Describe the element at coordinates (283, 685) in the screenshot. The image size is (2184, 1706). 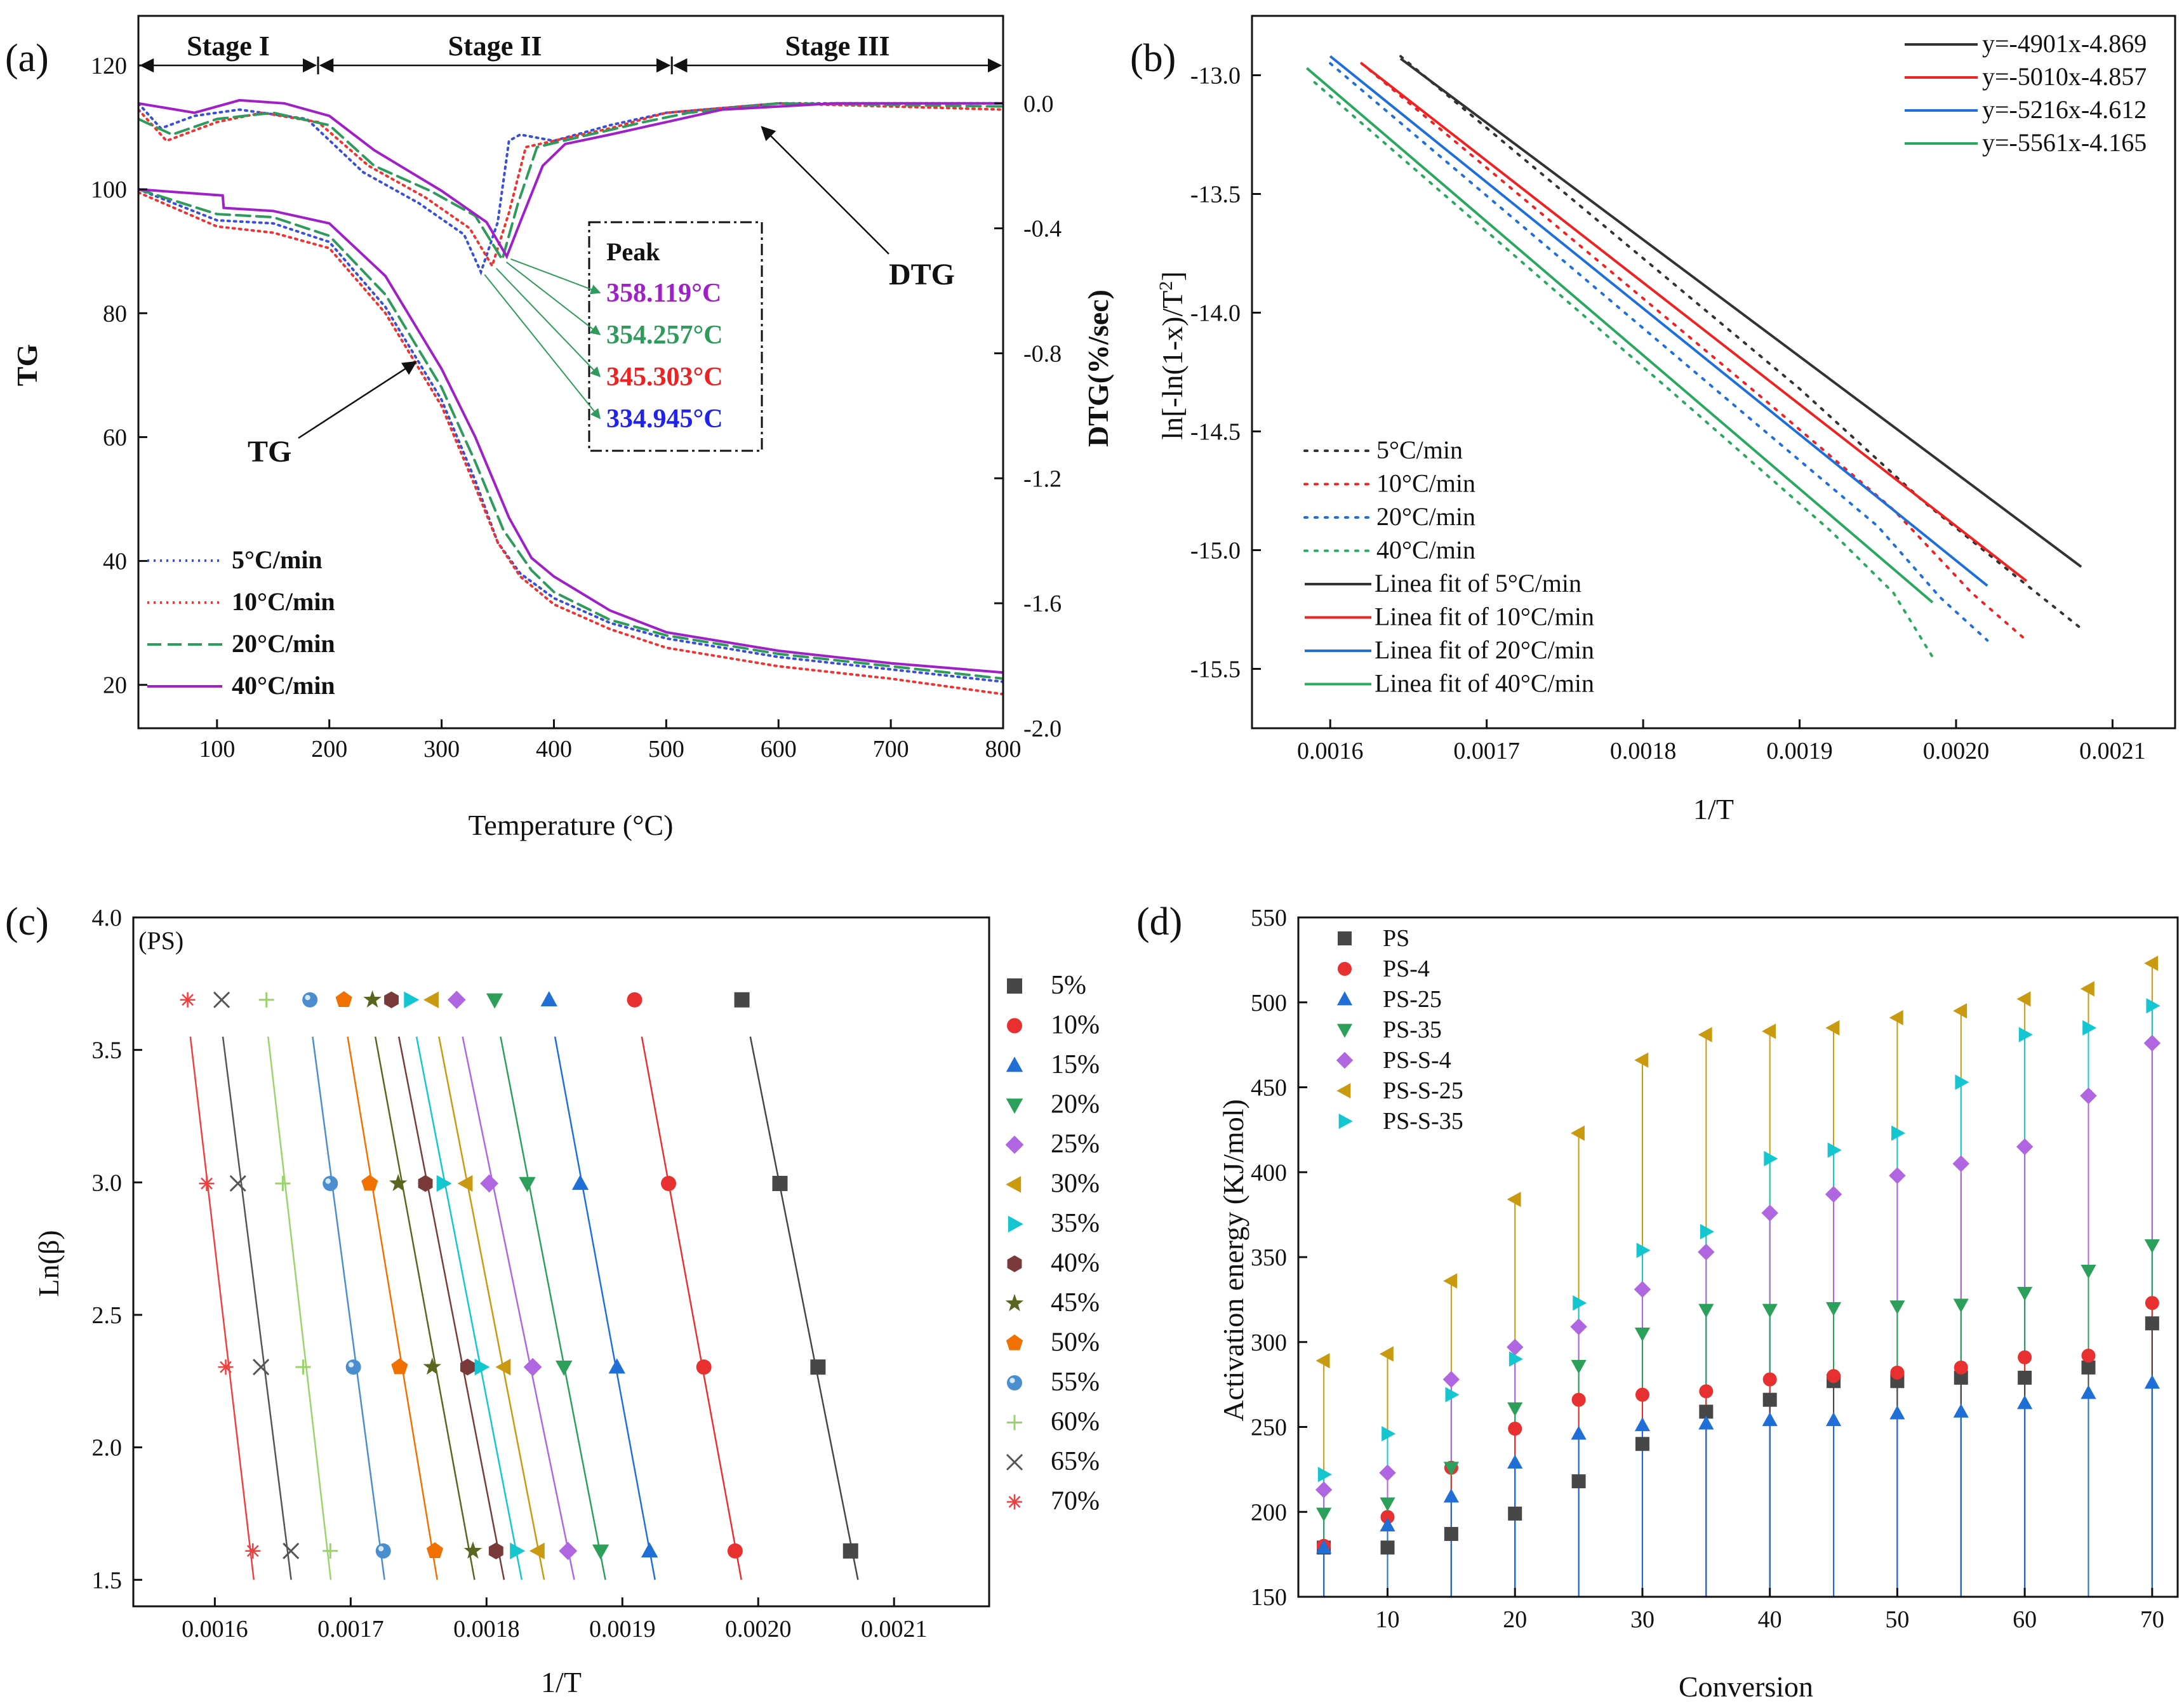
I see `a-legend-label-3: 40°C/min` at that location.